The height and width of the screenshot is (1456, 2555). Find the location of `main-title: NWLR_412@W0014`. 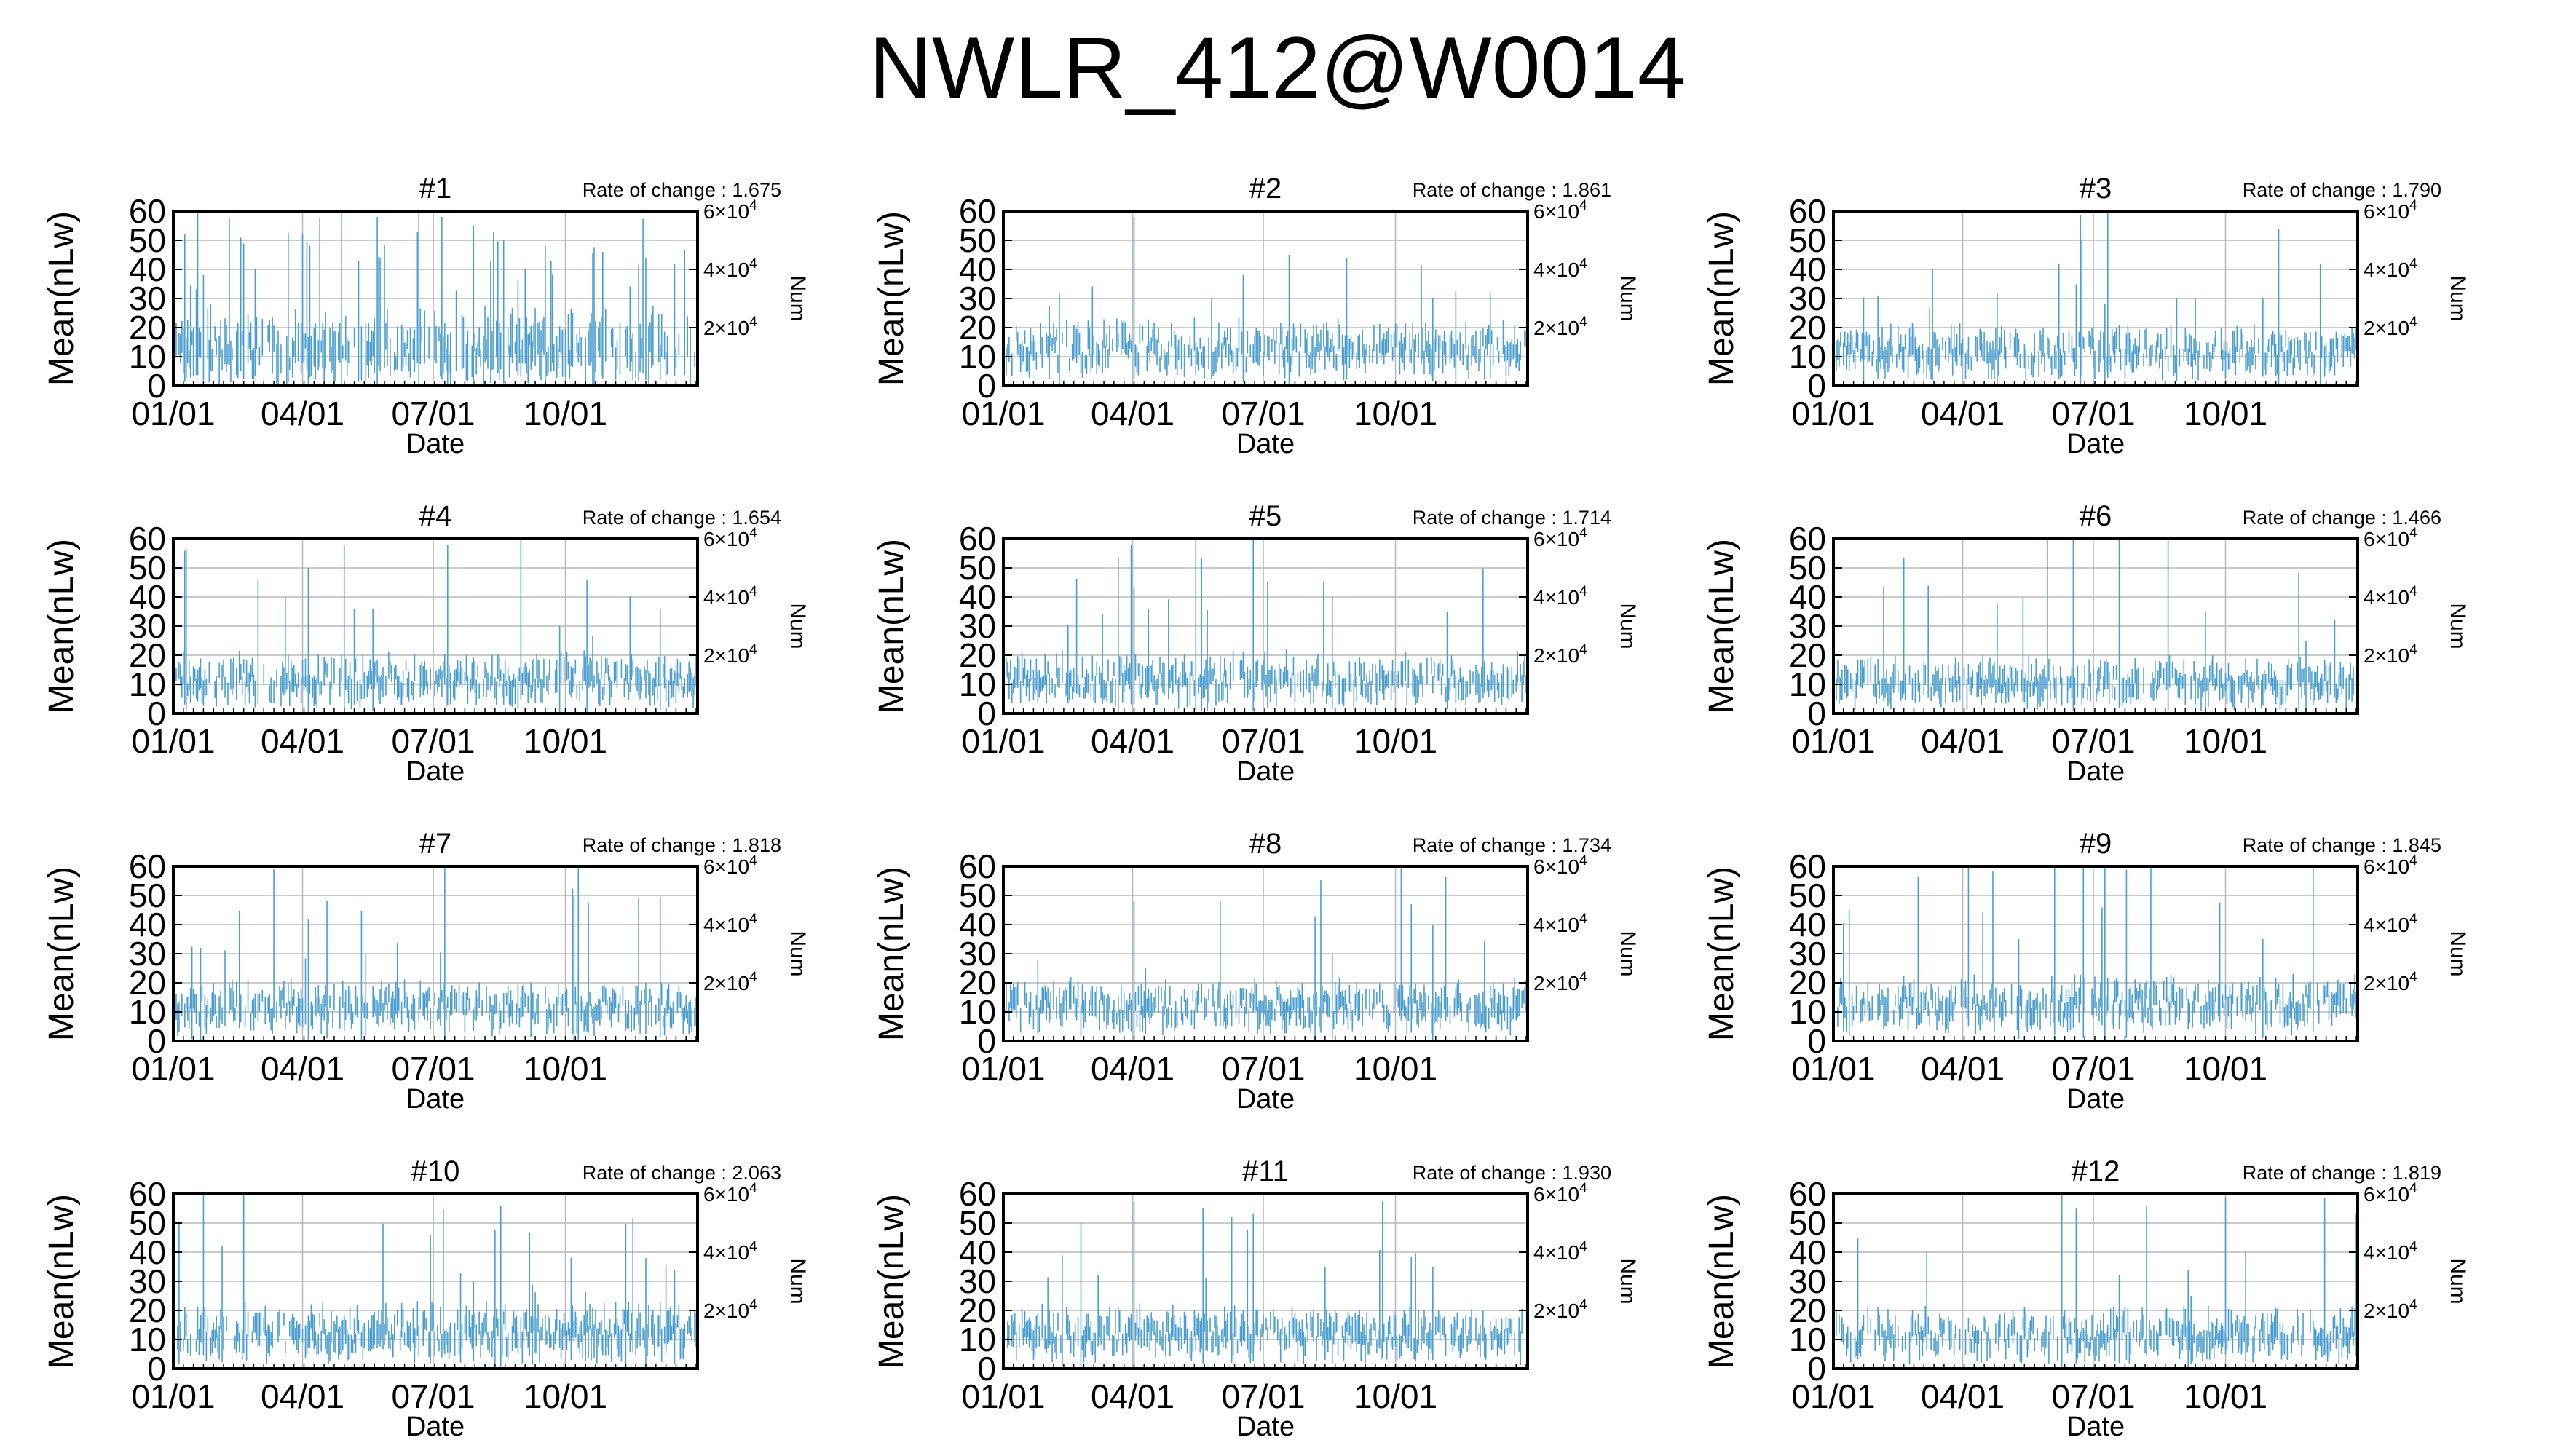

main-title: NWLR_412@W0014 is located at coordinates (1277, 67).